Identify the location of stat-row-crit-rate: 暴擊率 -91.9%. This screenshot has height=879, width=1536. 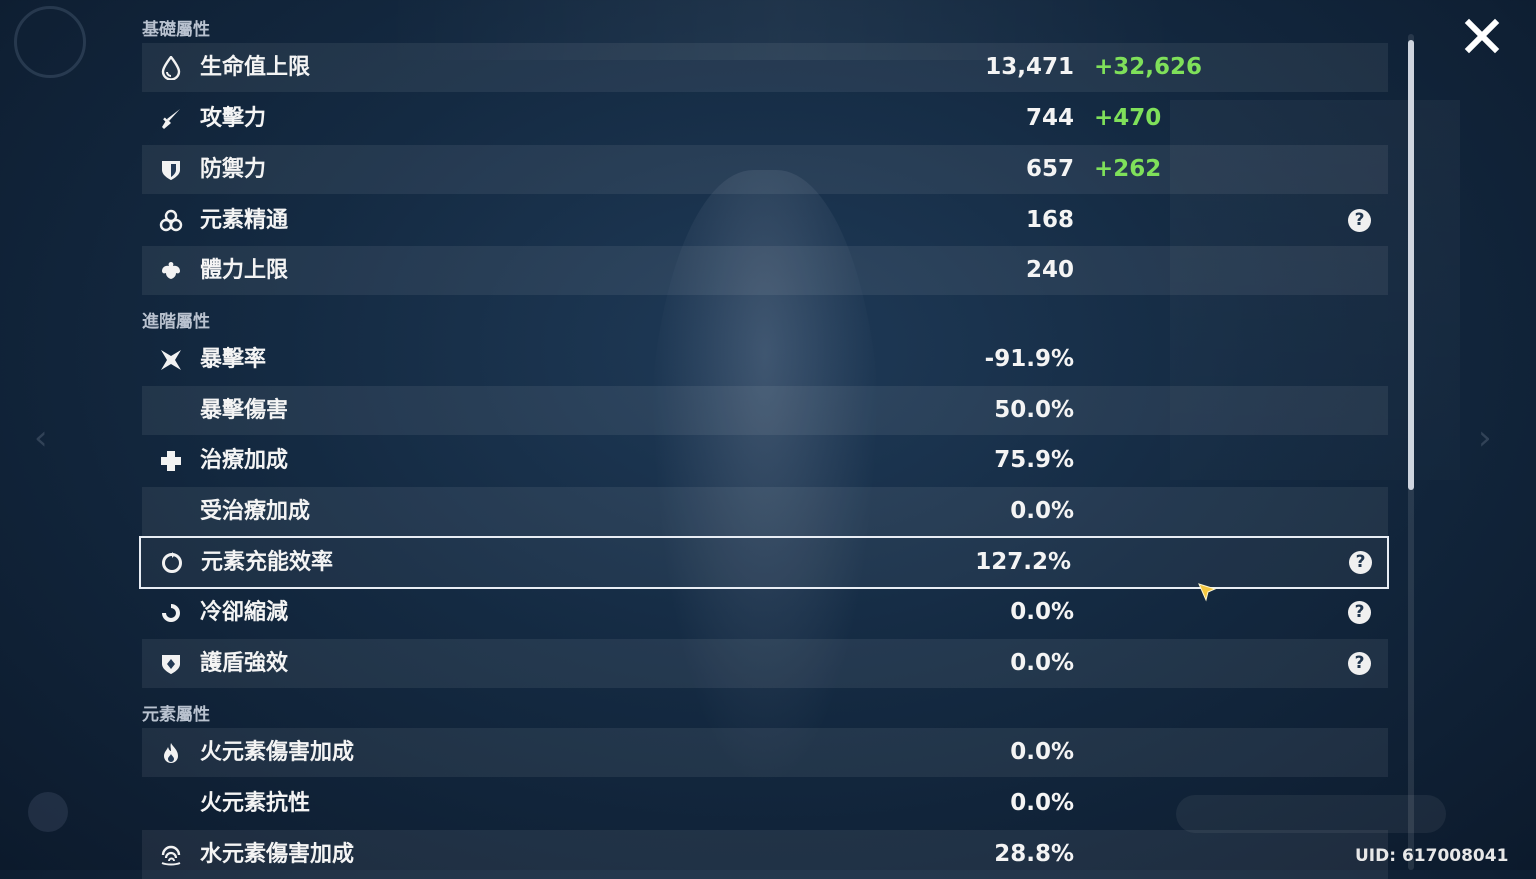
(765, 359).